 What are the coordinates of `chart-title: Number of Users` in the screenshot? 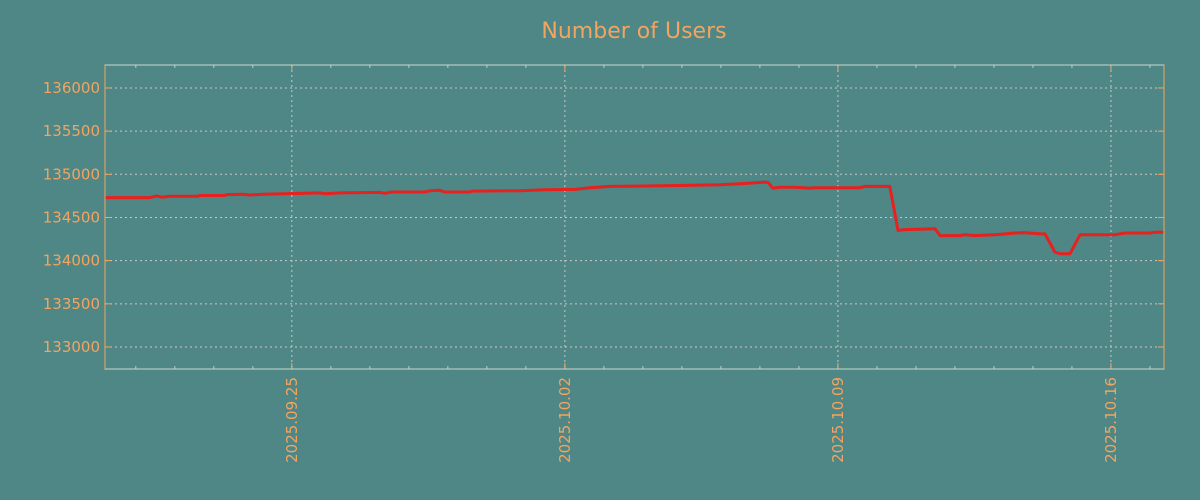 It's located at (633, 31).